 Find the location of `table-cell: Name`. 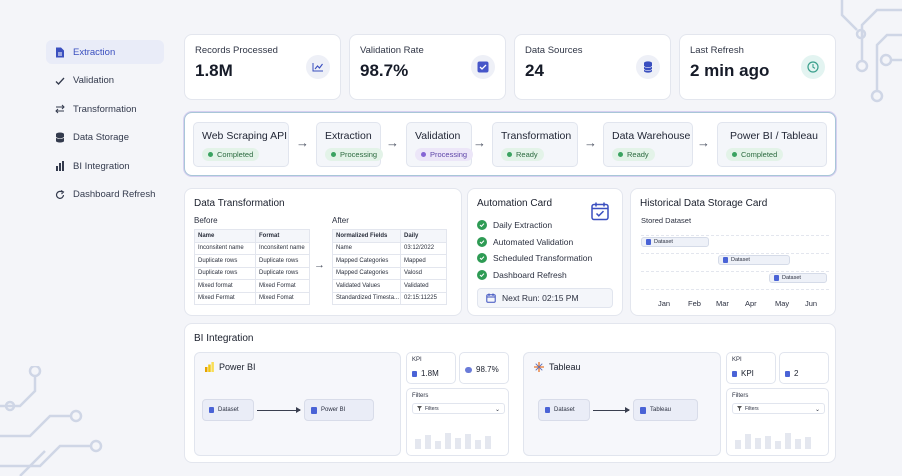

table-cell: Name is located at coordinates (366, 248).